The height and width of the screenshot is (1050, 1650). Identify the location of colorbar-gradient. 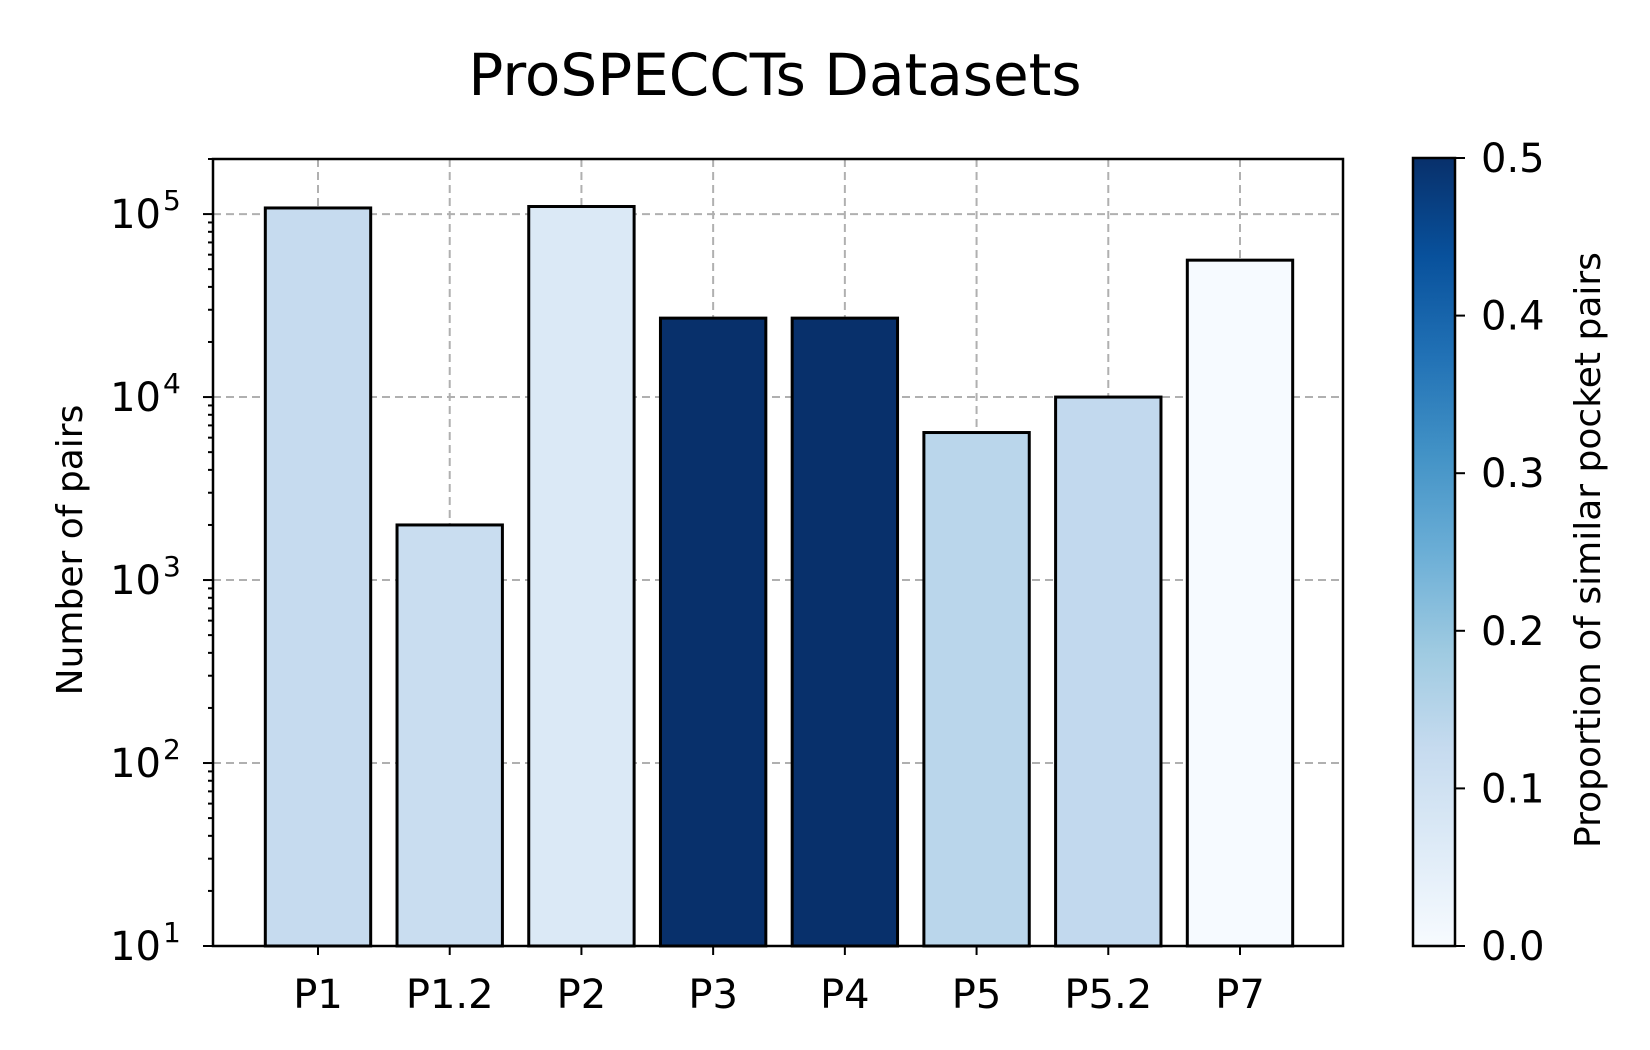
(1434, 552).